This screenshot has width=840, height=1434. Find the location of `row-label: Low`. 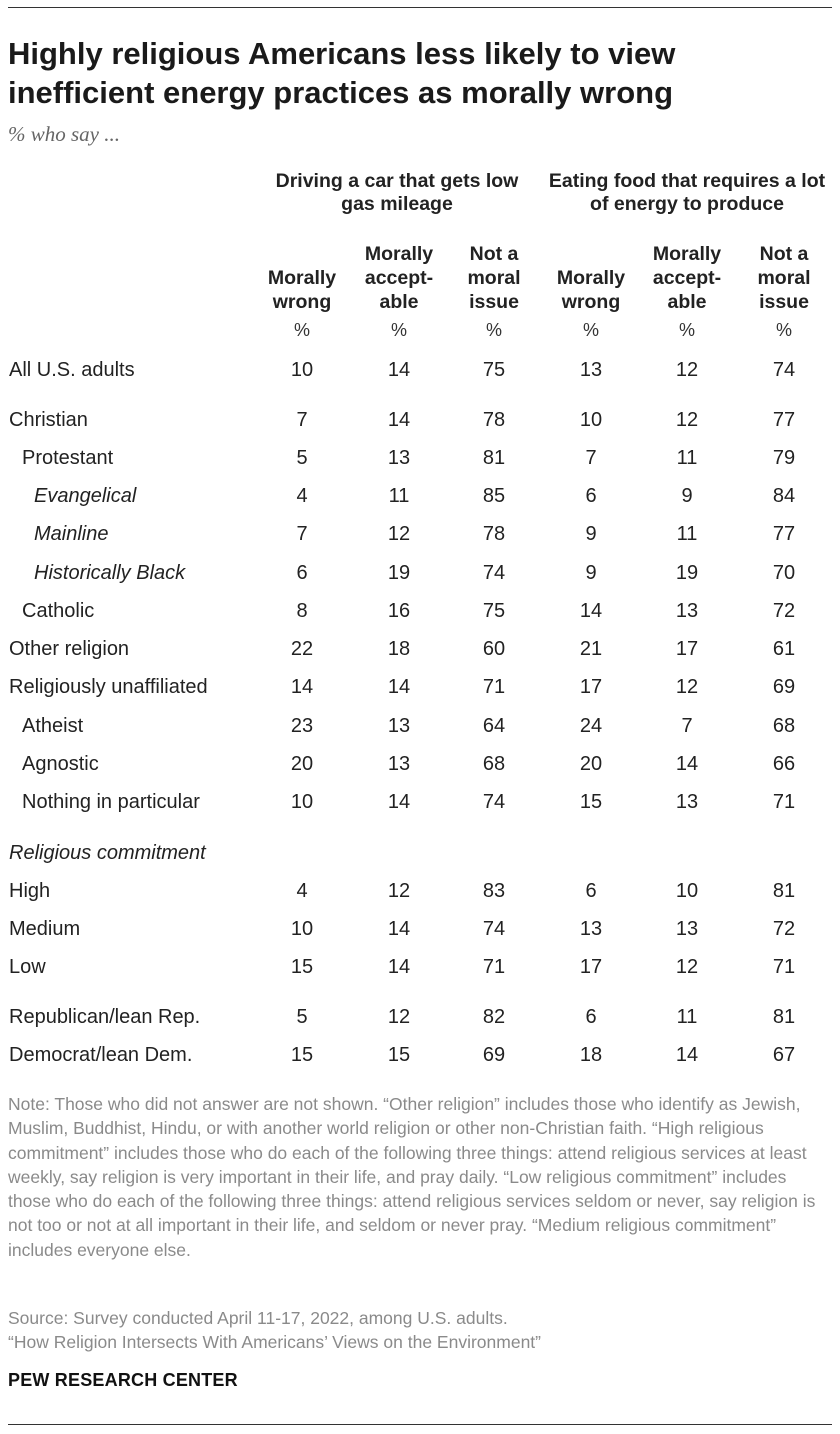

row-label: Low is located at coordinates (27, 967).